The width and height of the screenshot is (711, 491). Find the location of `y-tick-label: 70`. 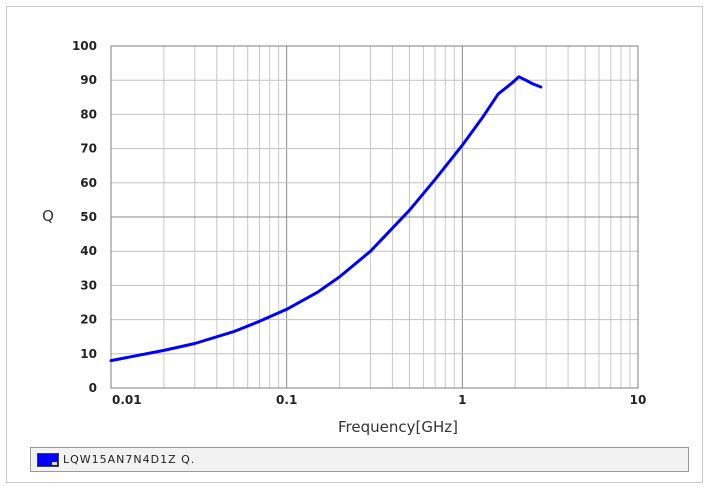

y-tick-label: 70 is located at coordinates (88, 149).